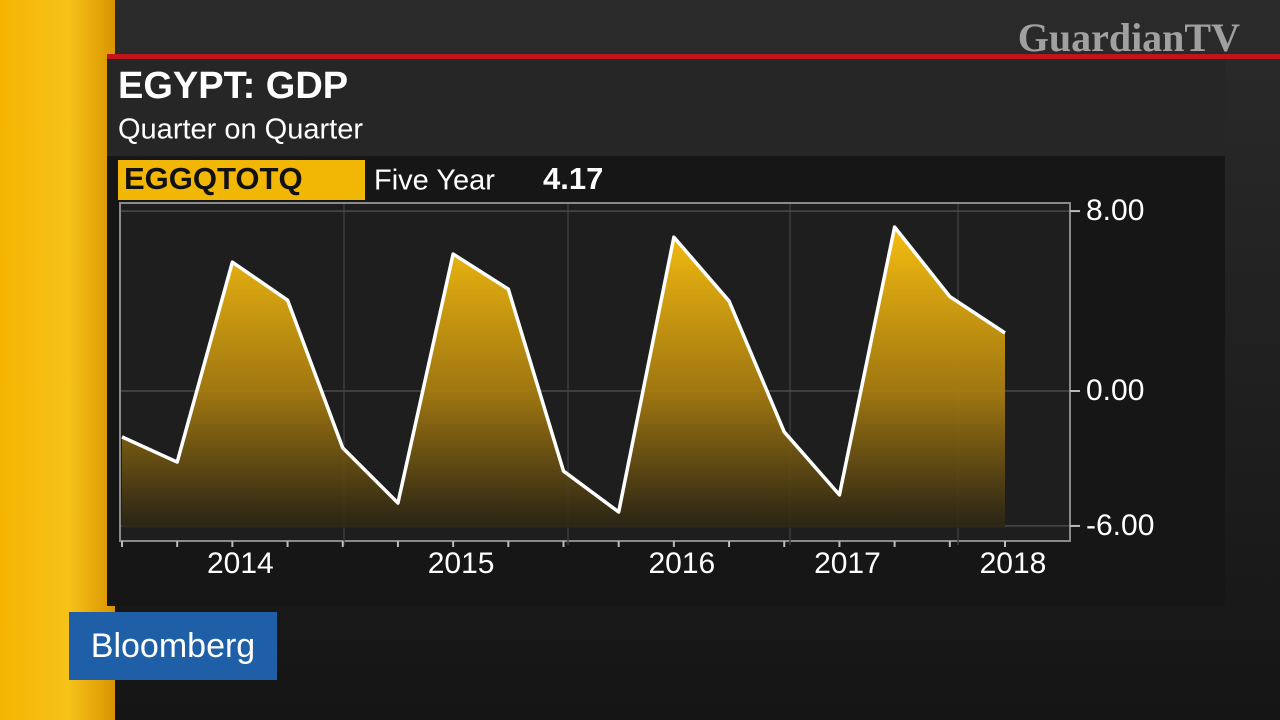 The height and width of the screenshot is (720, 1280). What do you see at coordinates (1013, 563) in the screenshot?
I see `x-tick-label: 2018` at bounding box center [1013, 563].